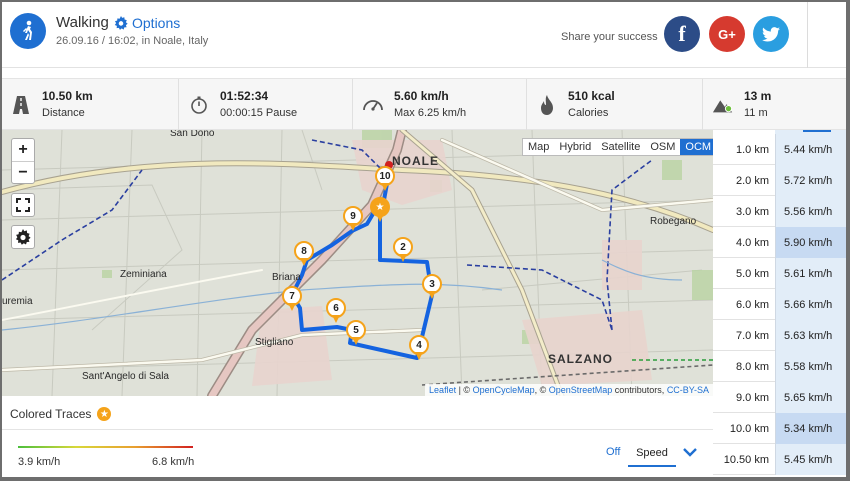 The width and height of the screenshot is (850, 481). I want to click on split-distance: 6.0 km, so click(752, 304).